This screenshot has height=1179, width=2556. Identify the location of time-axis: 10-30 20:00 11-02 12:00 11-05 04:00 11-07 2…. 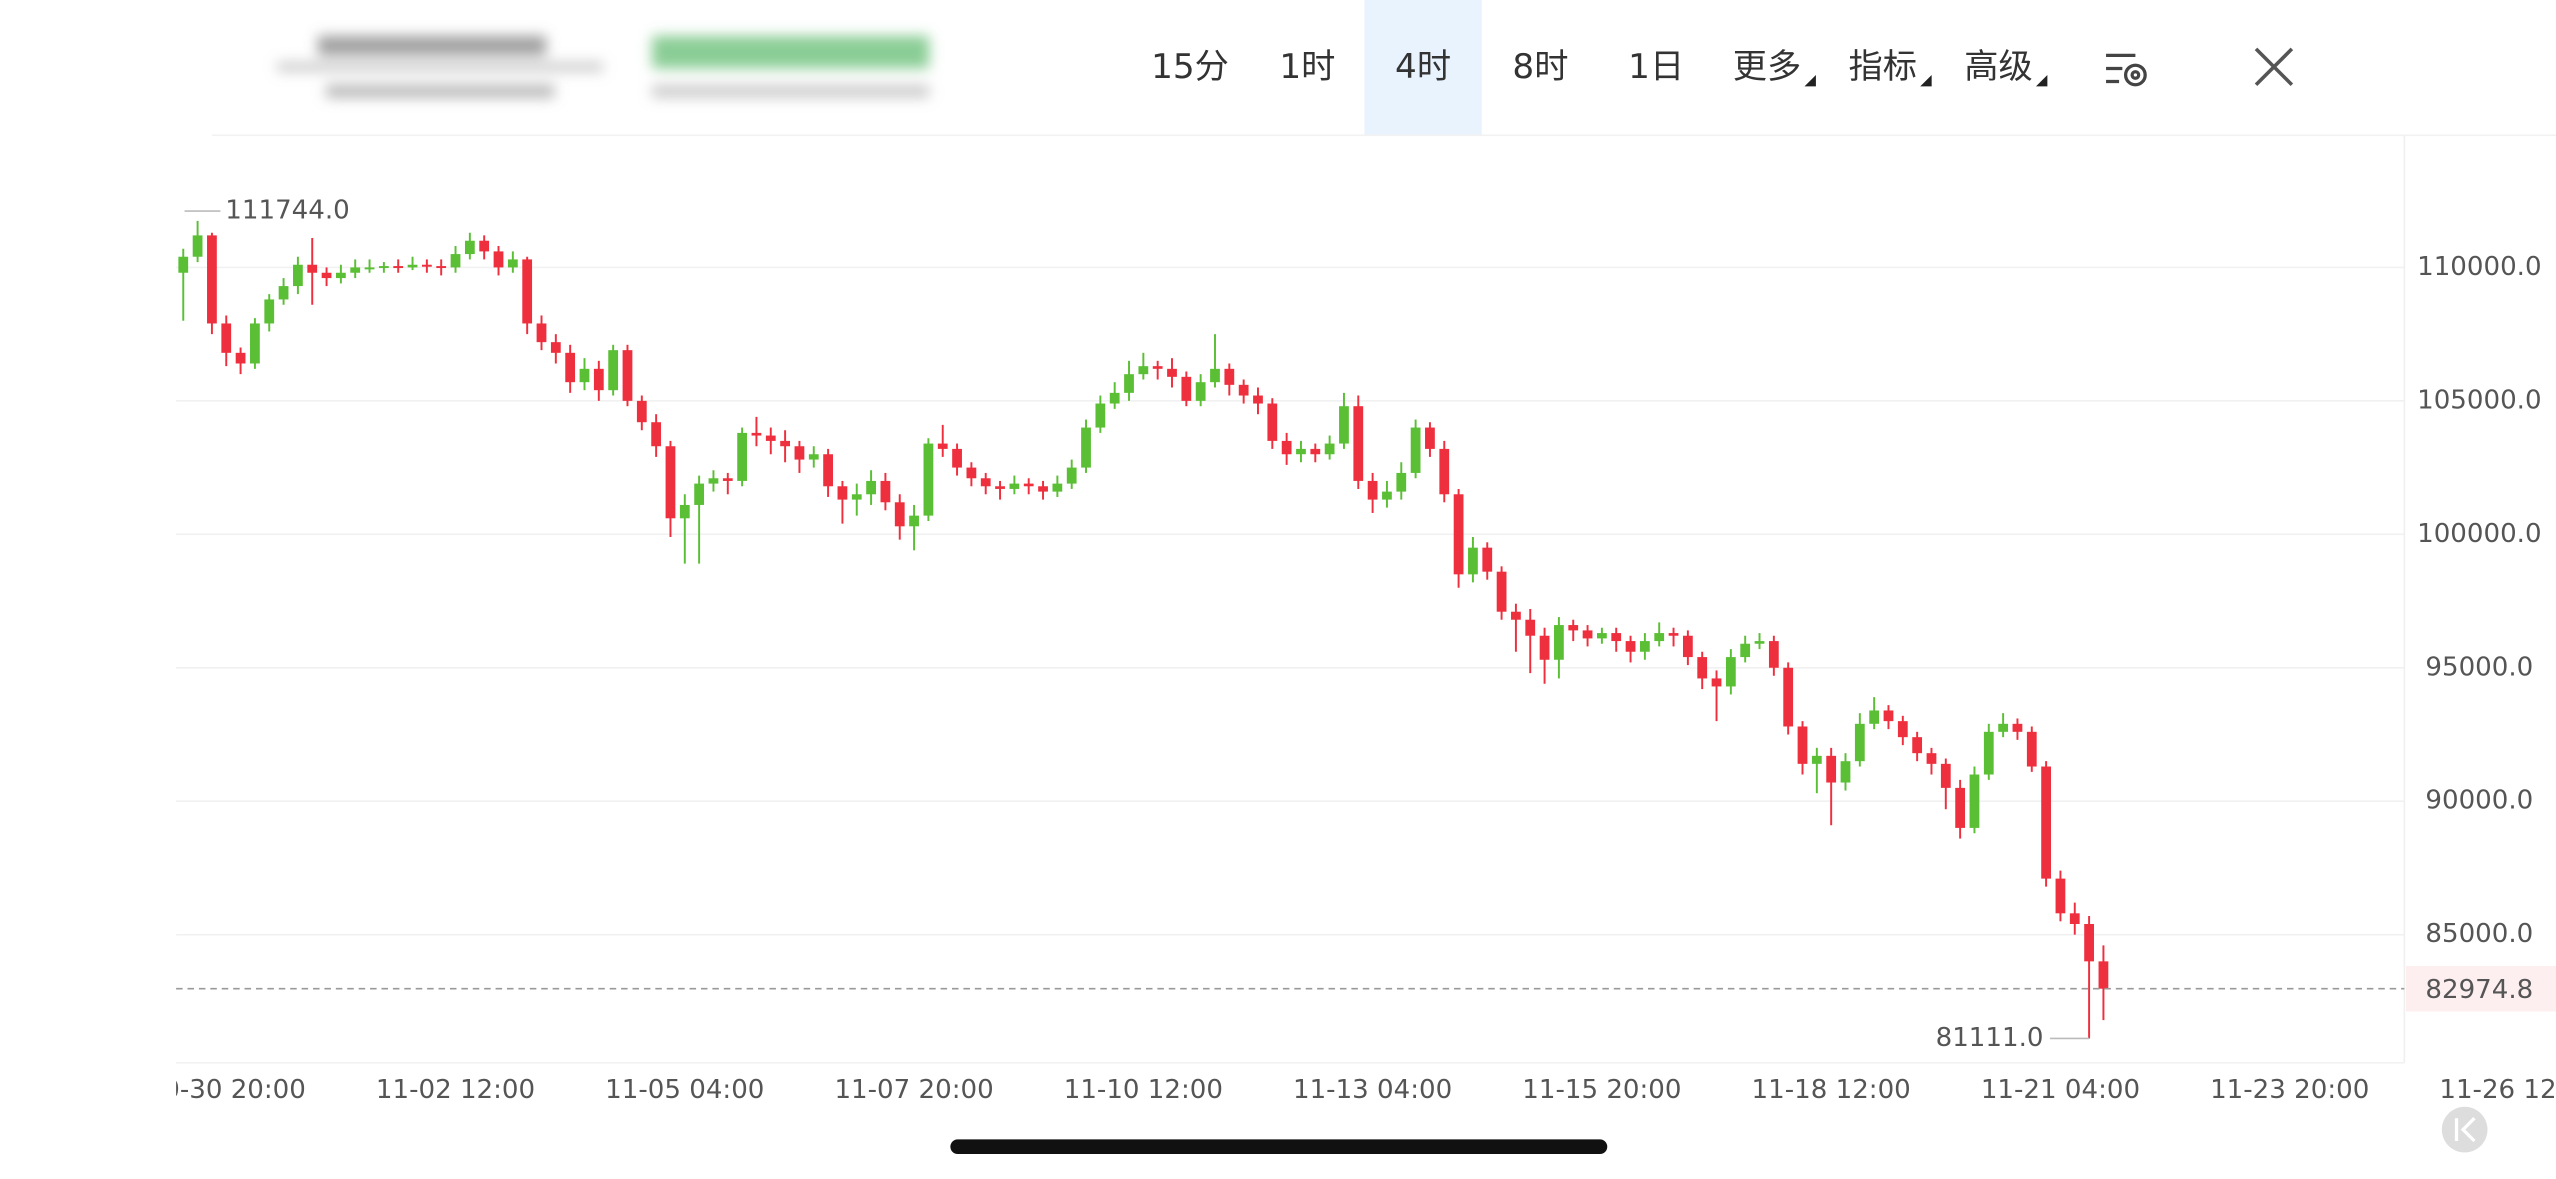
(1366, 1090).